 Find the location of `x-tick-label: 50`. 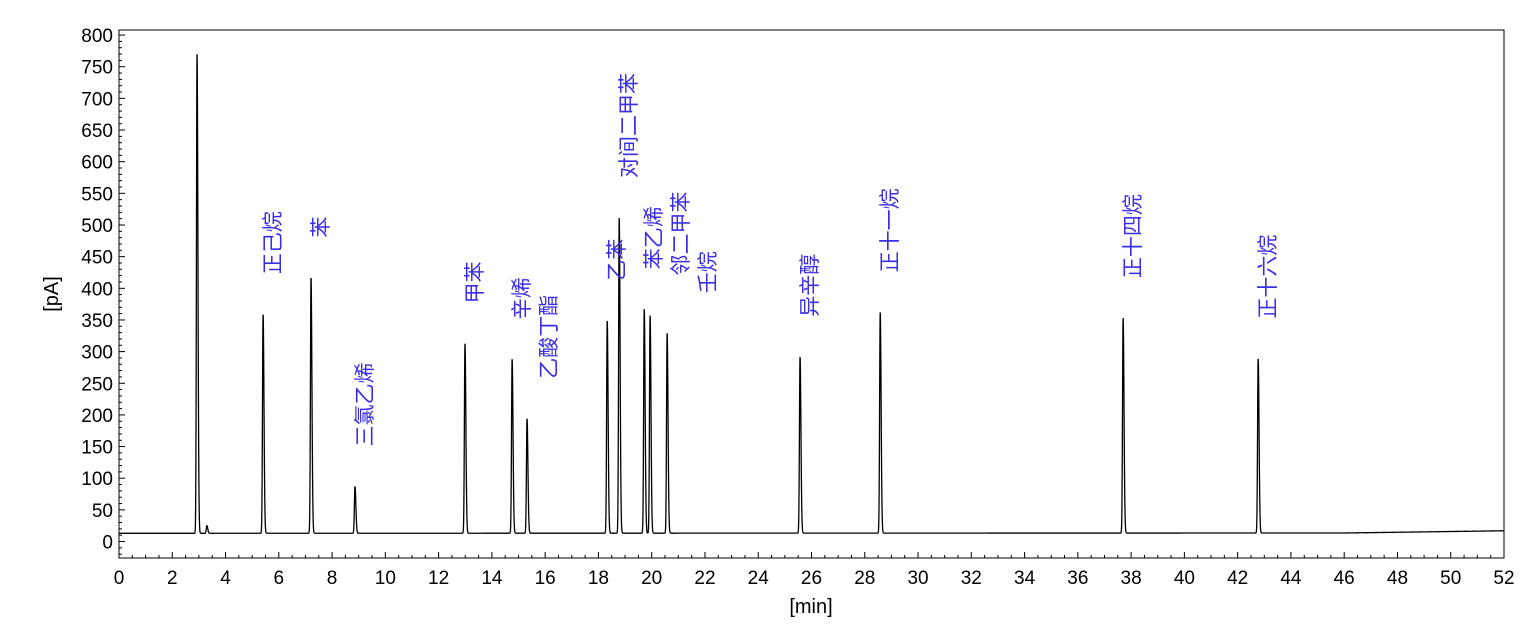

x-tick-label: 50 is located at coordinates (1450, 578).